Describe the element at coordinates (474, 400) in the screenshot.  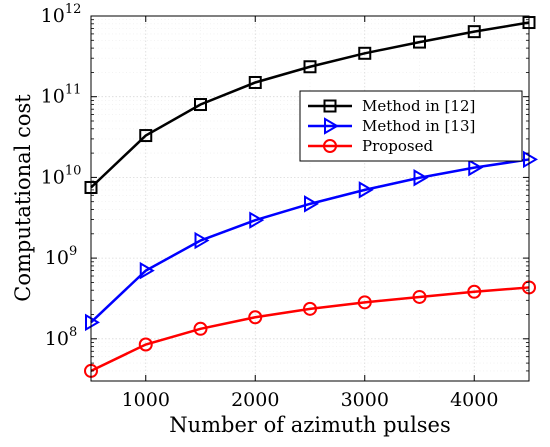
I see `x-tick-label: 4000` at that location.